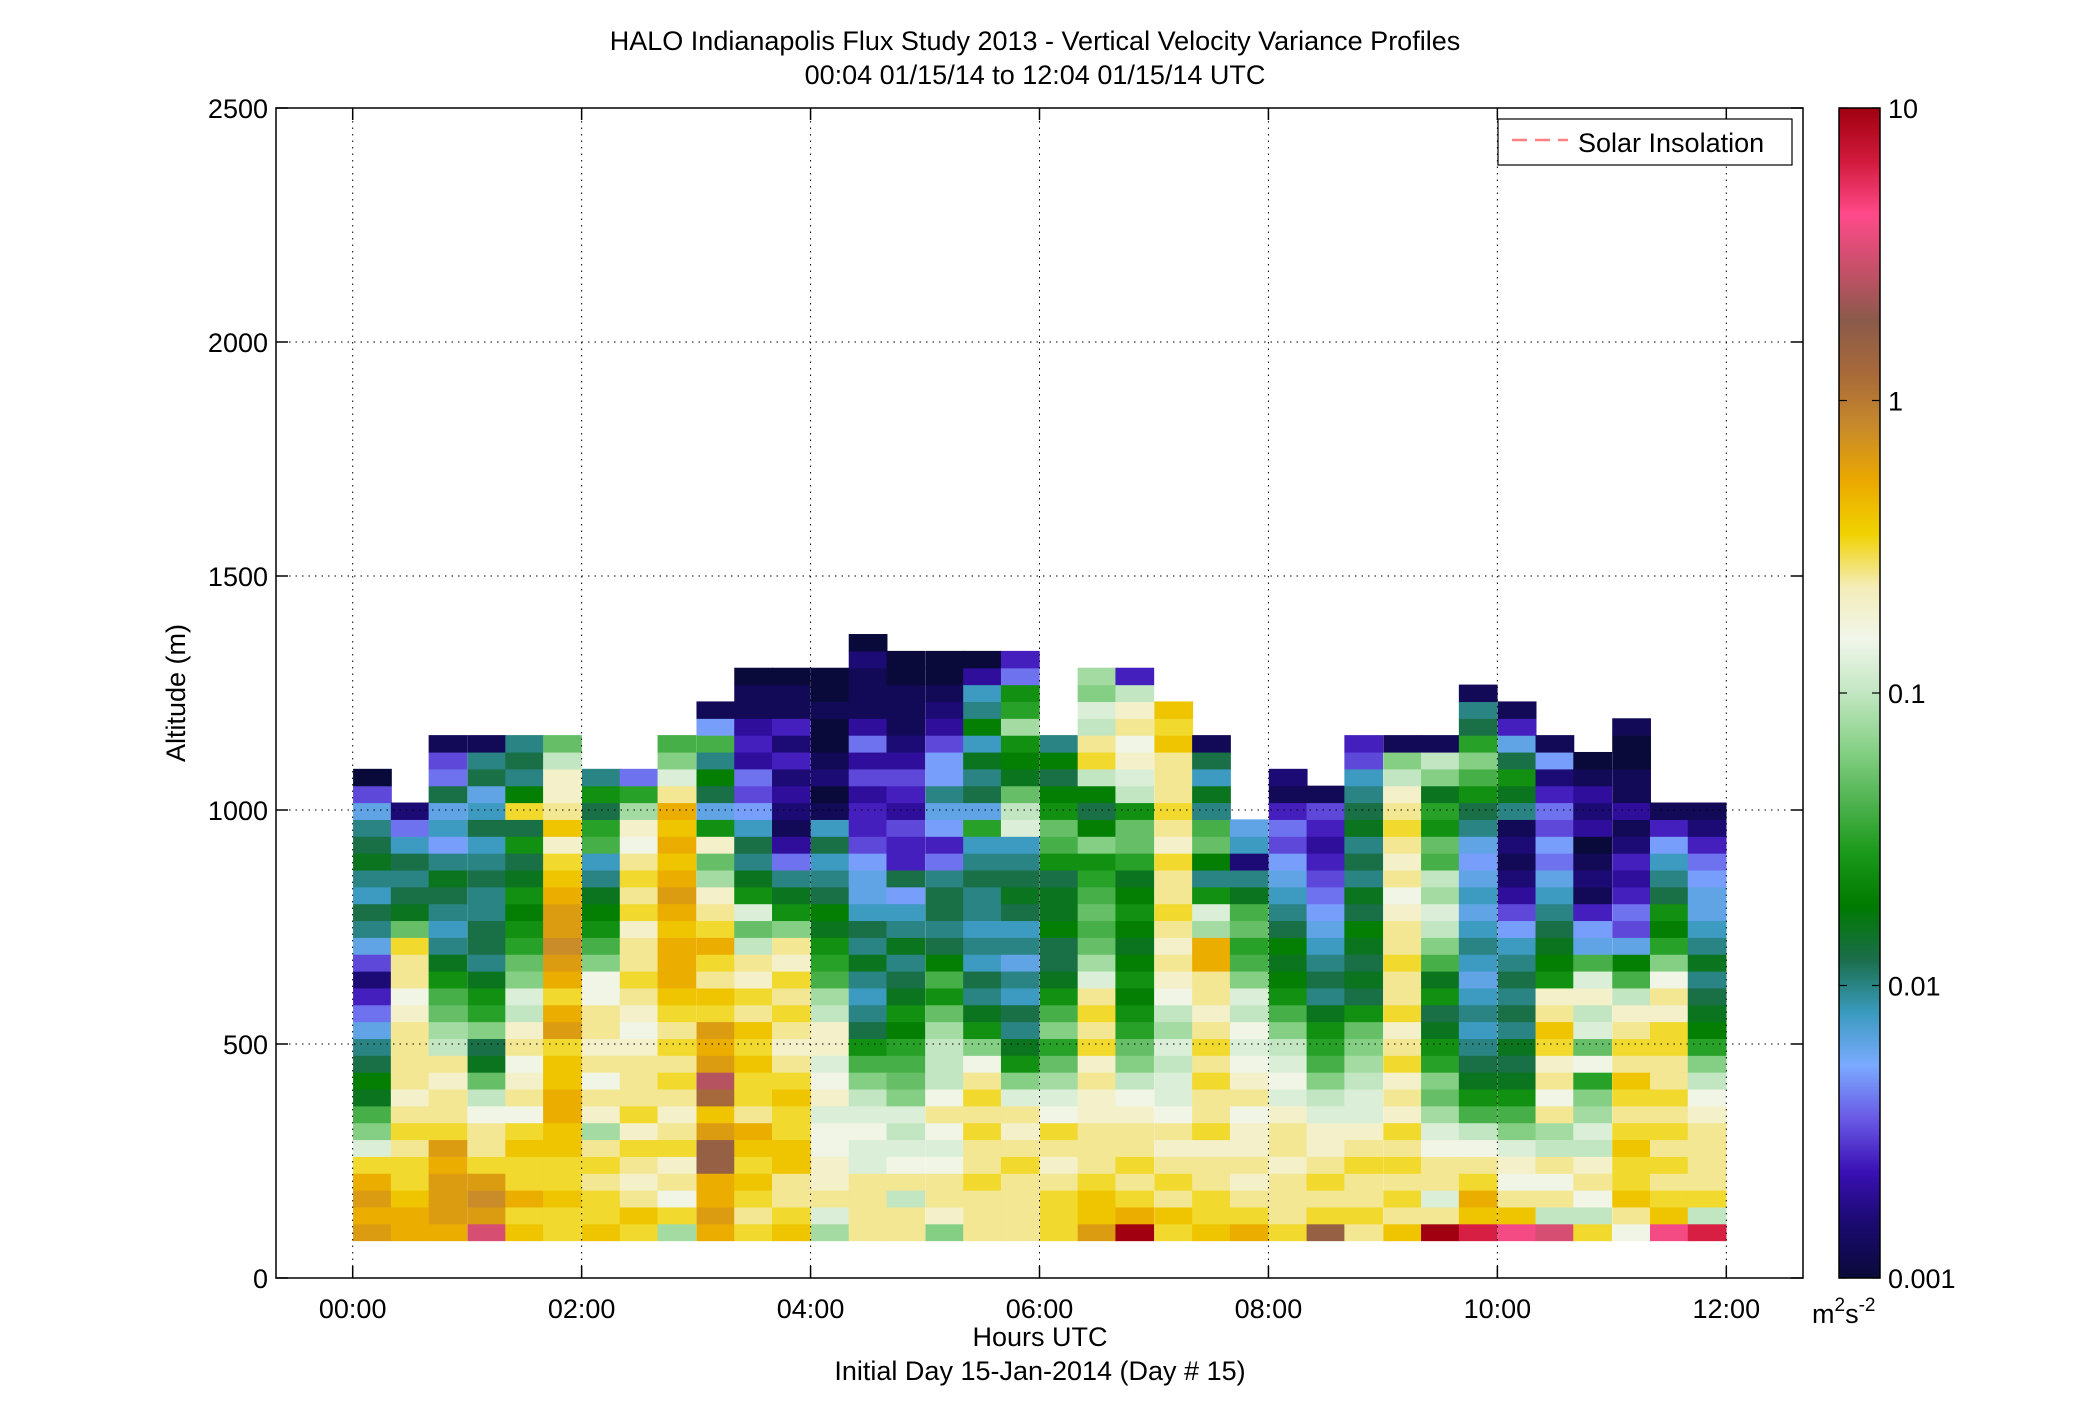 The width and height of the screenshot is (2098, 1425). I want to click on x-tick-label: 08:00, so click(1269, 1309).